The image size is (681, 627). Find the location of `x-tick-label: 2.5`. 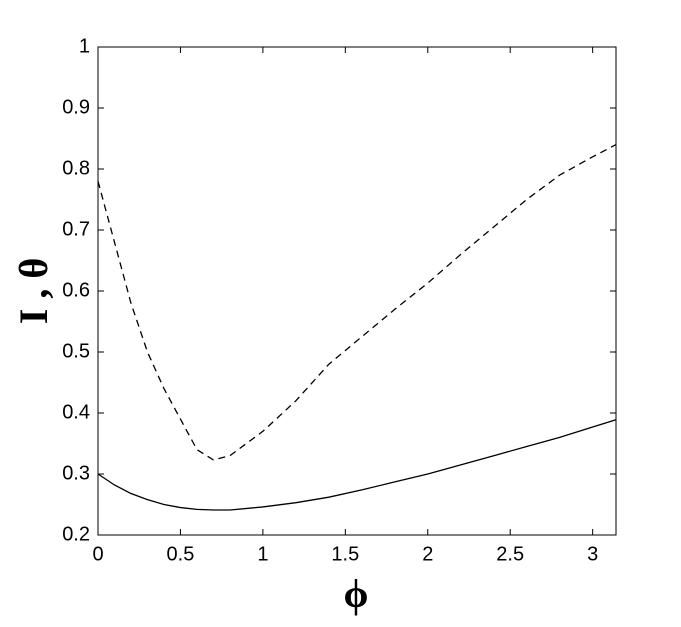

x-tick-label: 2.5 is located at coordinates (510, 554).